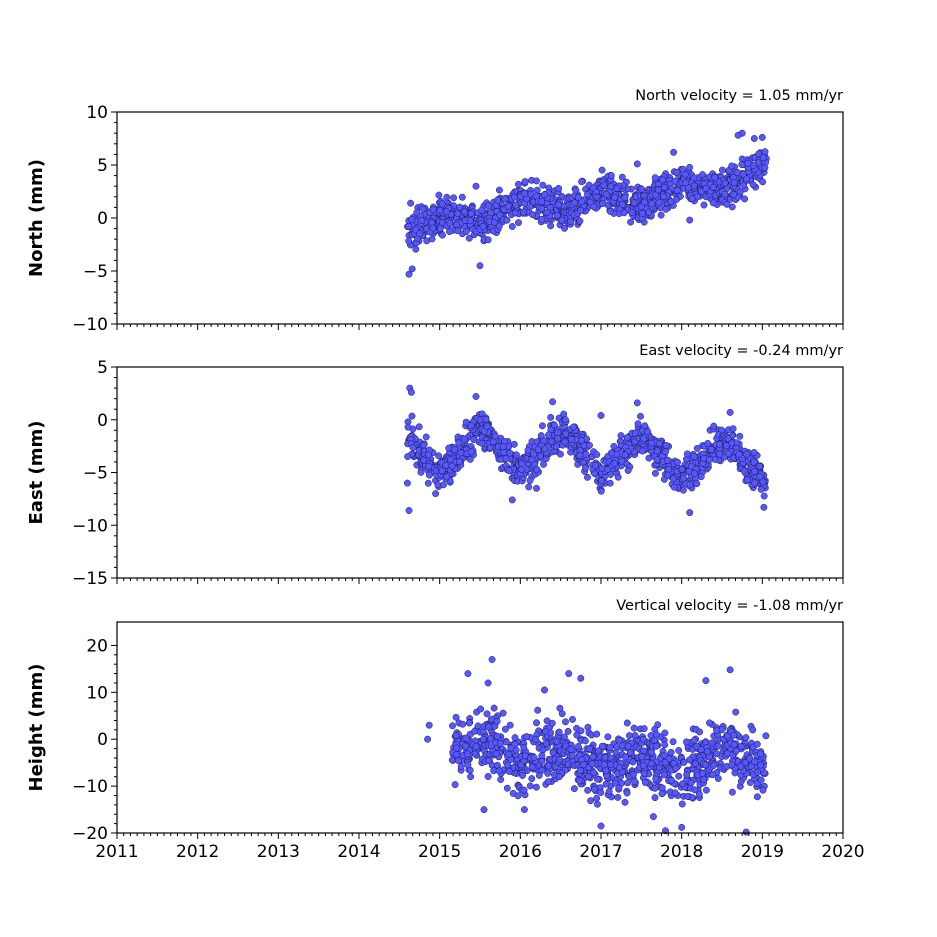 This screenshot has width=937, height=937. What do you see at coordinates (90, 834) in the screenshot?
I see `y-tick-label: −20` at bounding box center [90, 834].